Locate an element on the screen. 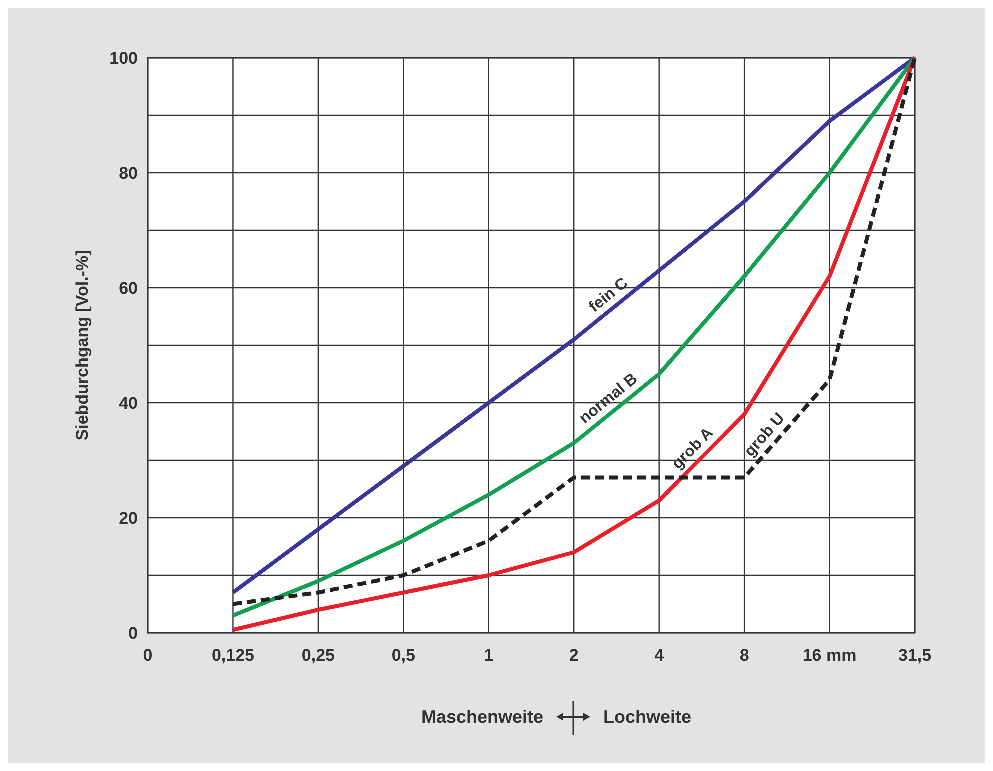 The width and height of the screenshot is (993, 771). x-tick-label: 0,25 is located at coordinates (318, 655).